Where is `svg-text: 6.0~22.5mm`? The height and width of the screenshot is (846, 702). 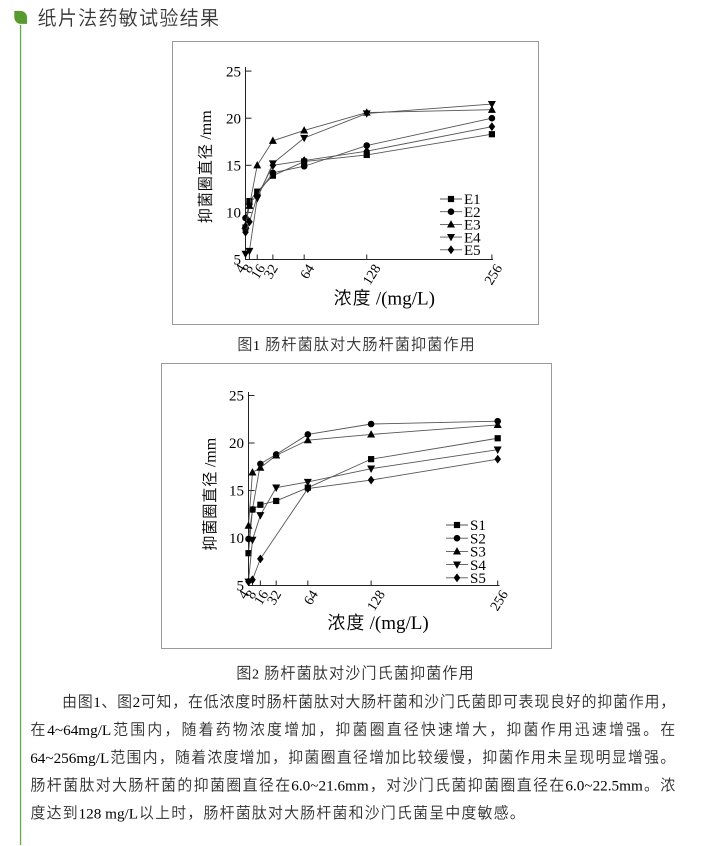 svg-text: 6.0~22.5mm is located at coordinates (604, 786).